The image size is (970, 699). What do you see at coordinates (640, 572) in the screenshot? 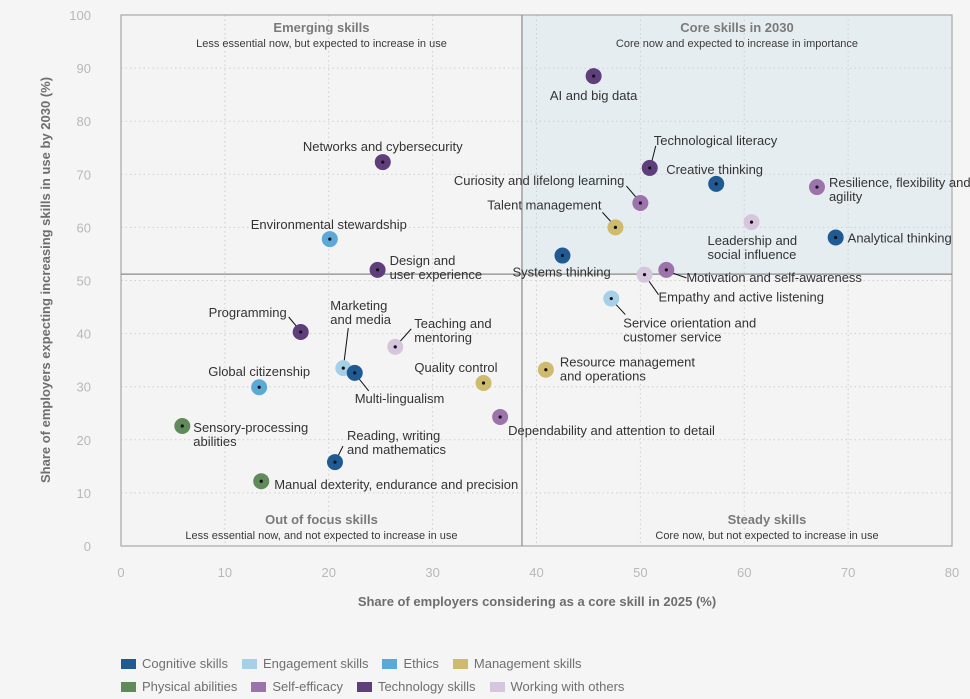
I see `x-tick-label: 50` at bounding box center [640, 572].